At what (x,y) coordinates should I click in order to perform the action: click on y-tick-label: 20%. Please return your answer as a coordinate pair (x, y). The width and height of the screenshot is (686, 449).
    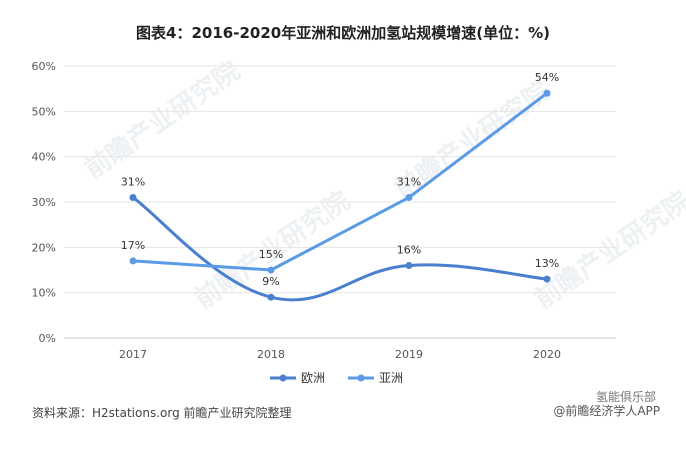
    Looking at the image, I should click on (44, 247).